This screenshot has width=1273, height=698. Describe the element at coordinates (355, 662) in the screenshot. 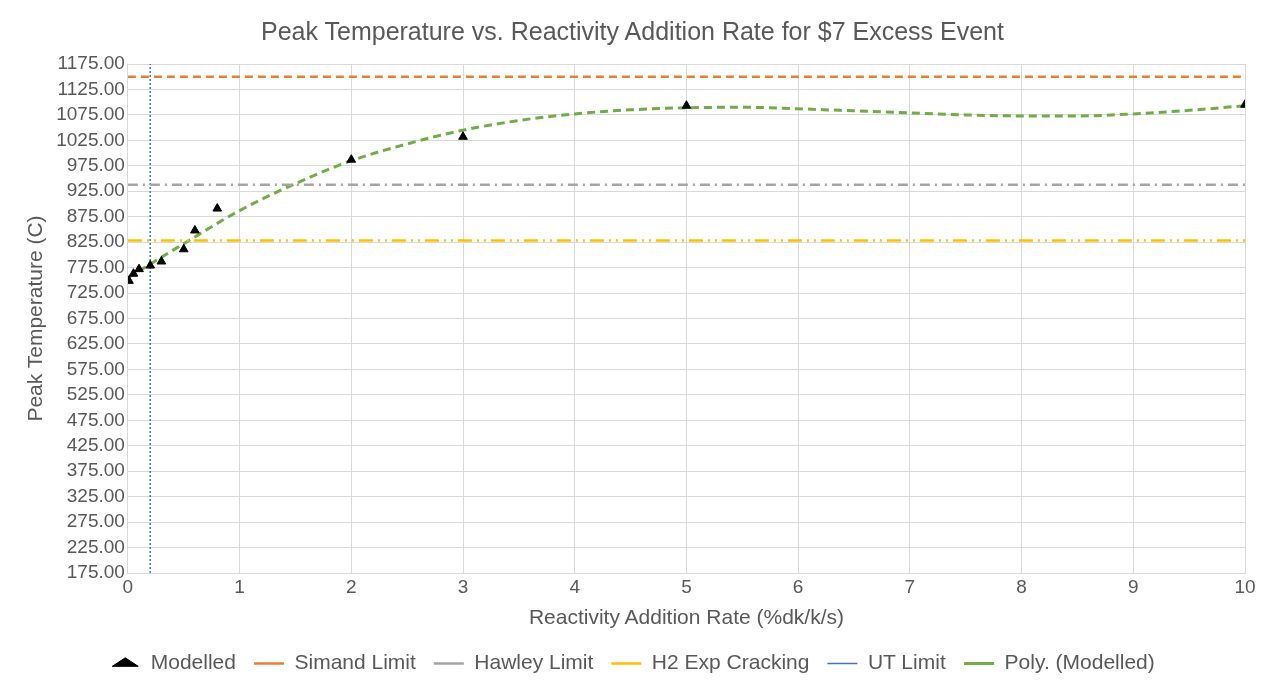

I see `legend-label: Simand Limit` at that location.